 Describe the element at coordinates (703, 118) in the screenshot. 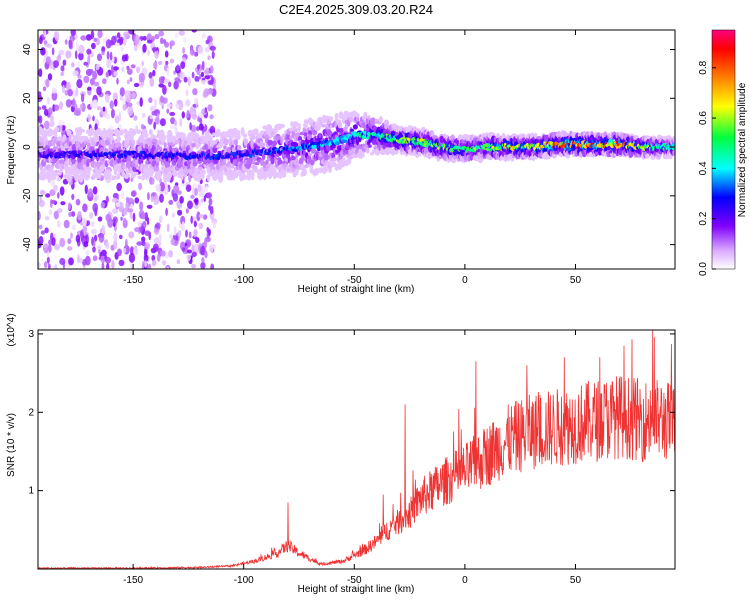

I see `colorbar-tick-label: 0.6` at that location.